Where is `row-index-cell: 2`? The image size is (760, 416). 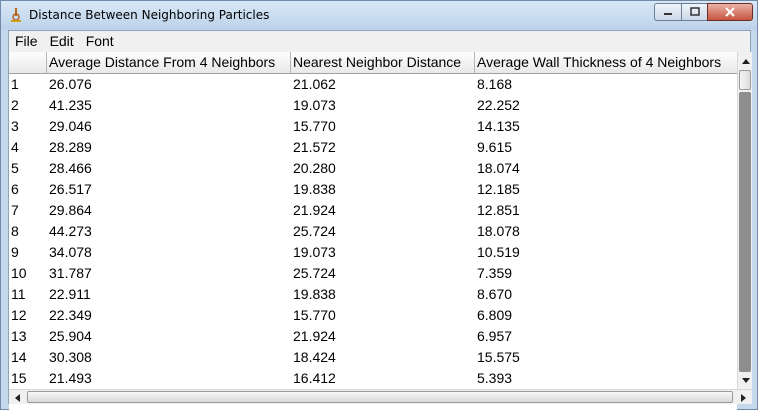
row-index-cell: 2 is located at coordinates (15, 105).